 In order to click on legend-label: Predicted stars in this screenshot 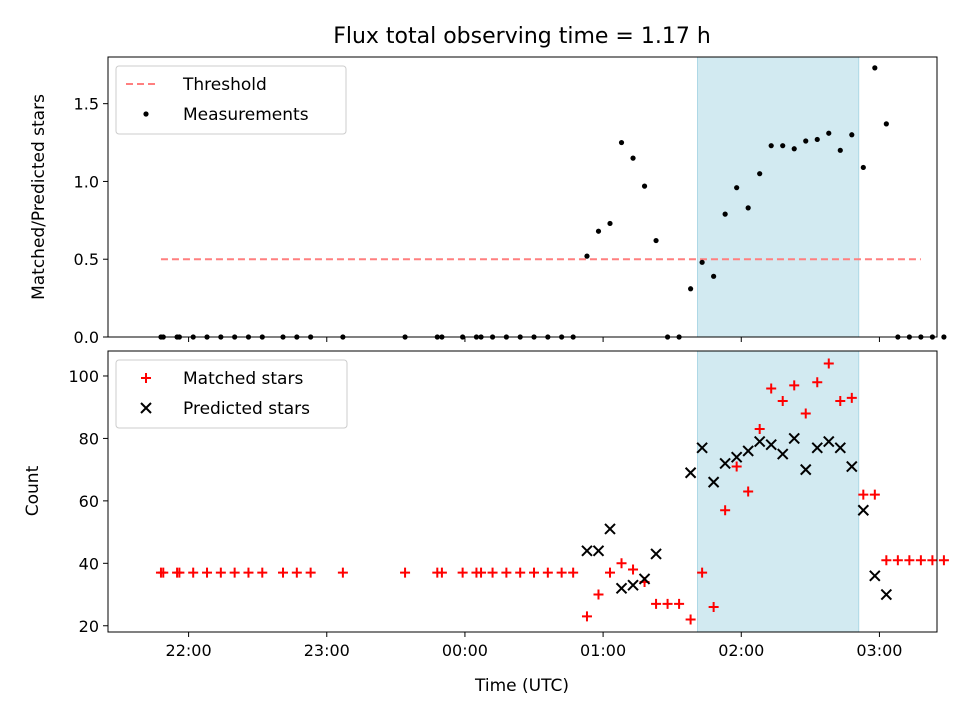, I will do `click(246, 409)`.